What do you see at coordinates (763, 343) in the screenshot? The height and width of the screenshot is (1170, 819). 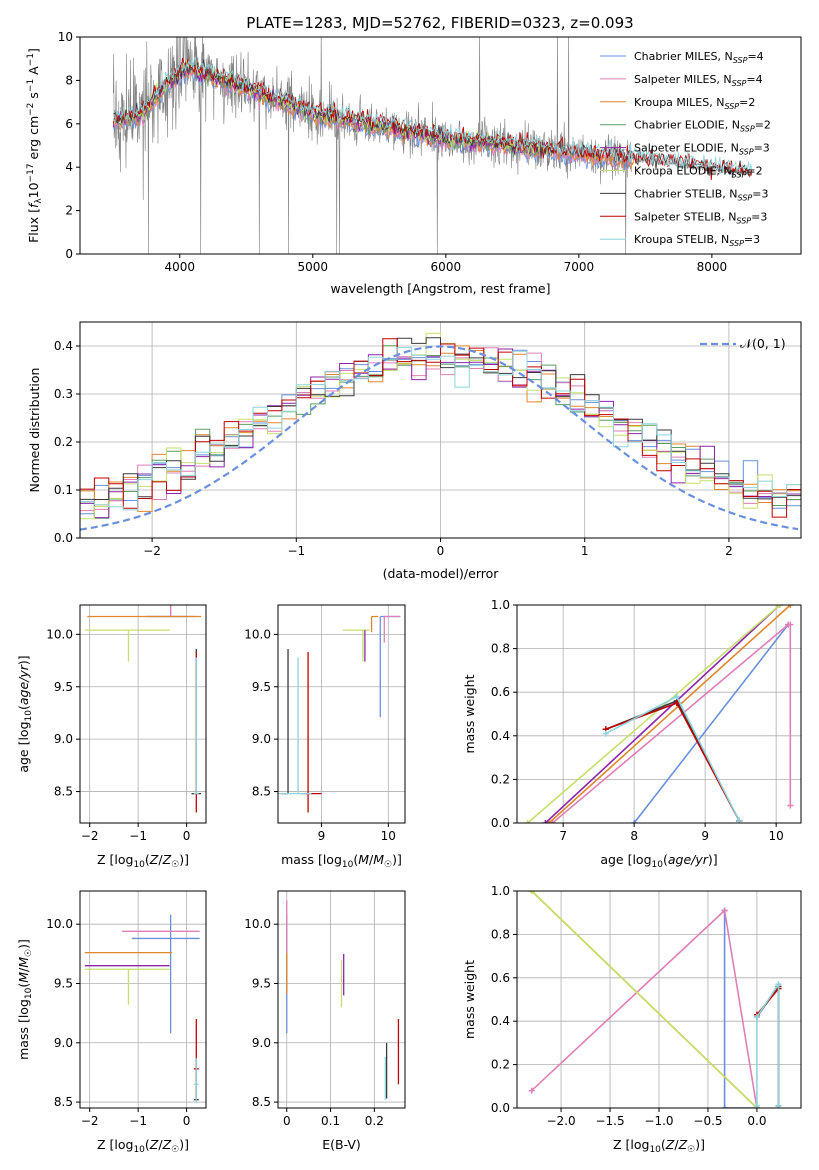 I see `legend-normal-label: 𝒩(0, 1)` at bounding box center [763, 343].